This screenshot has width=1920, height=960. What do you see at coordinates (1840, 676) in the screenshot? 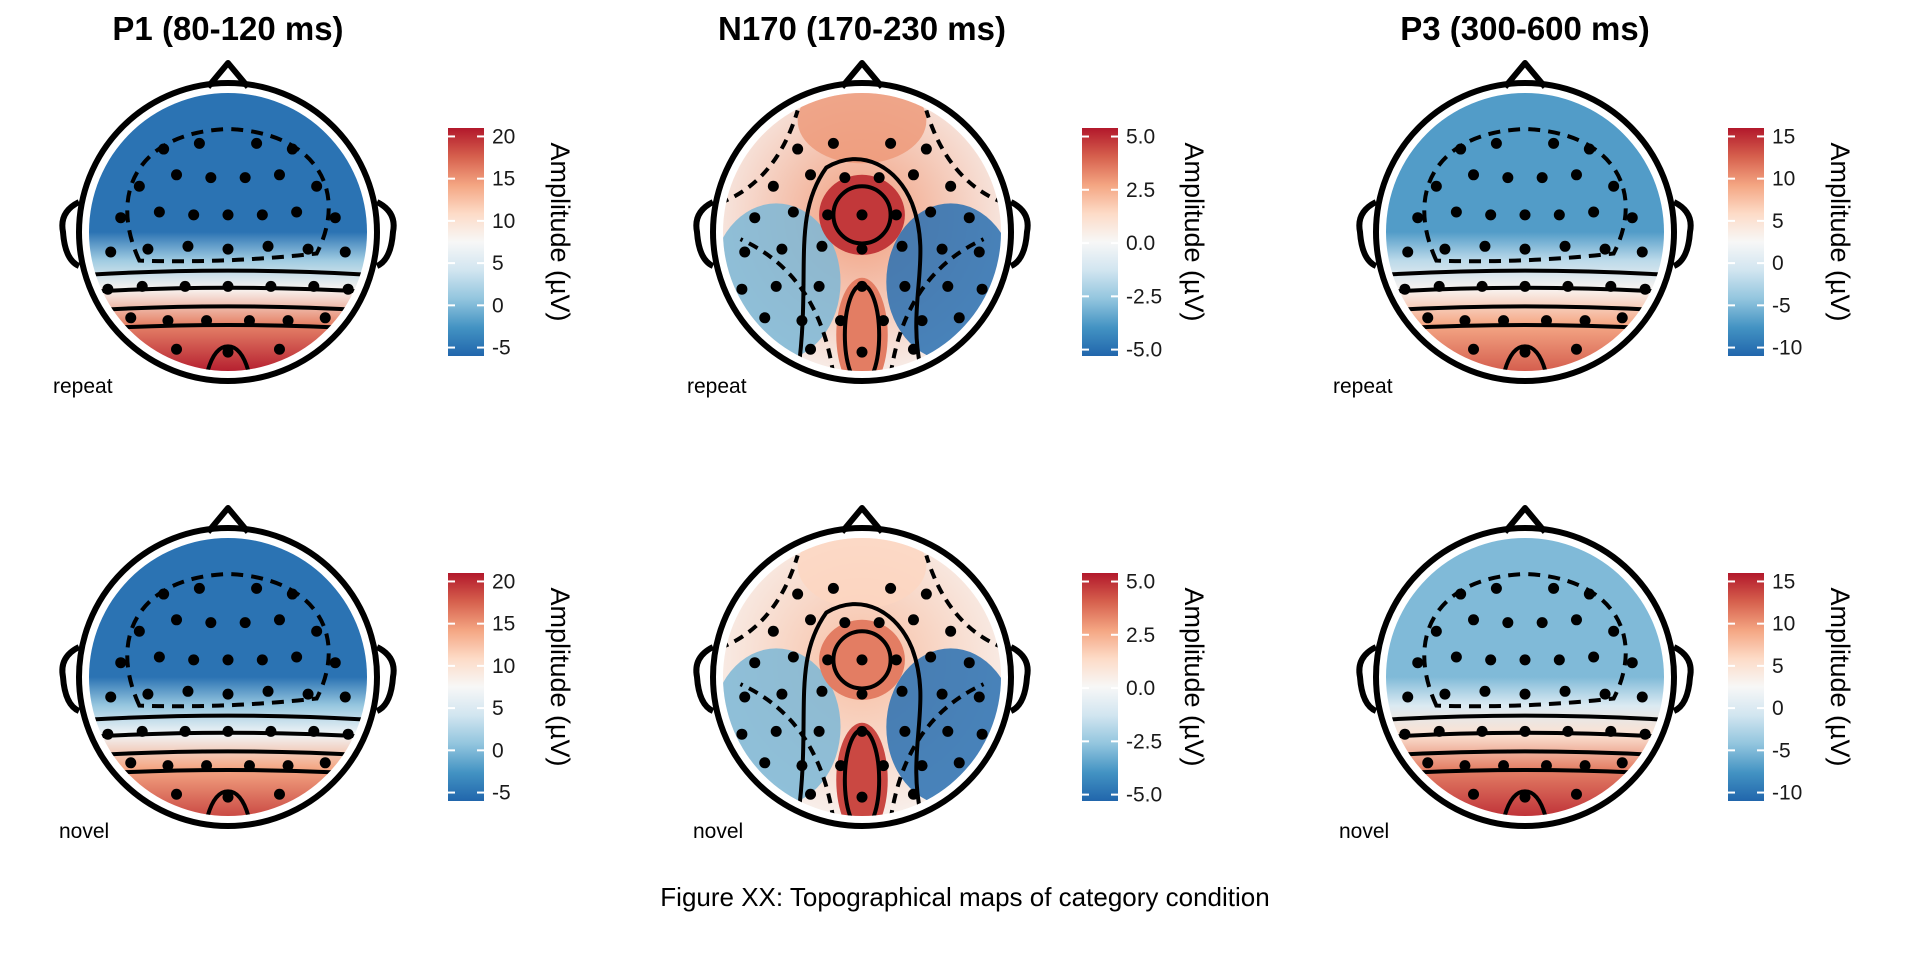
I see `colorbar-title-p3-novel: Amplitude (µV)` at bounding box center [1840, 676].